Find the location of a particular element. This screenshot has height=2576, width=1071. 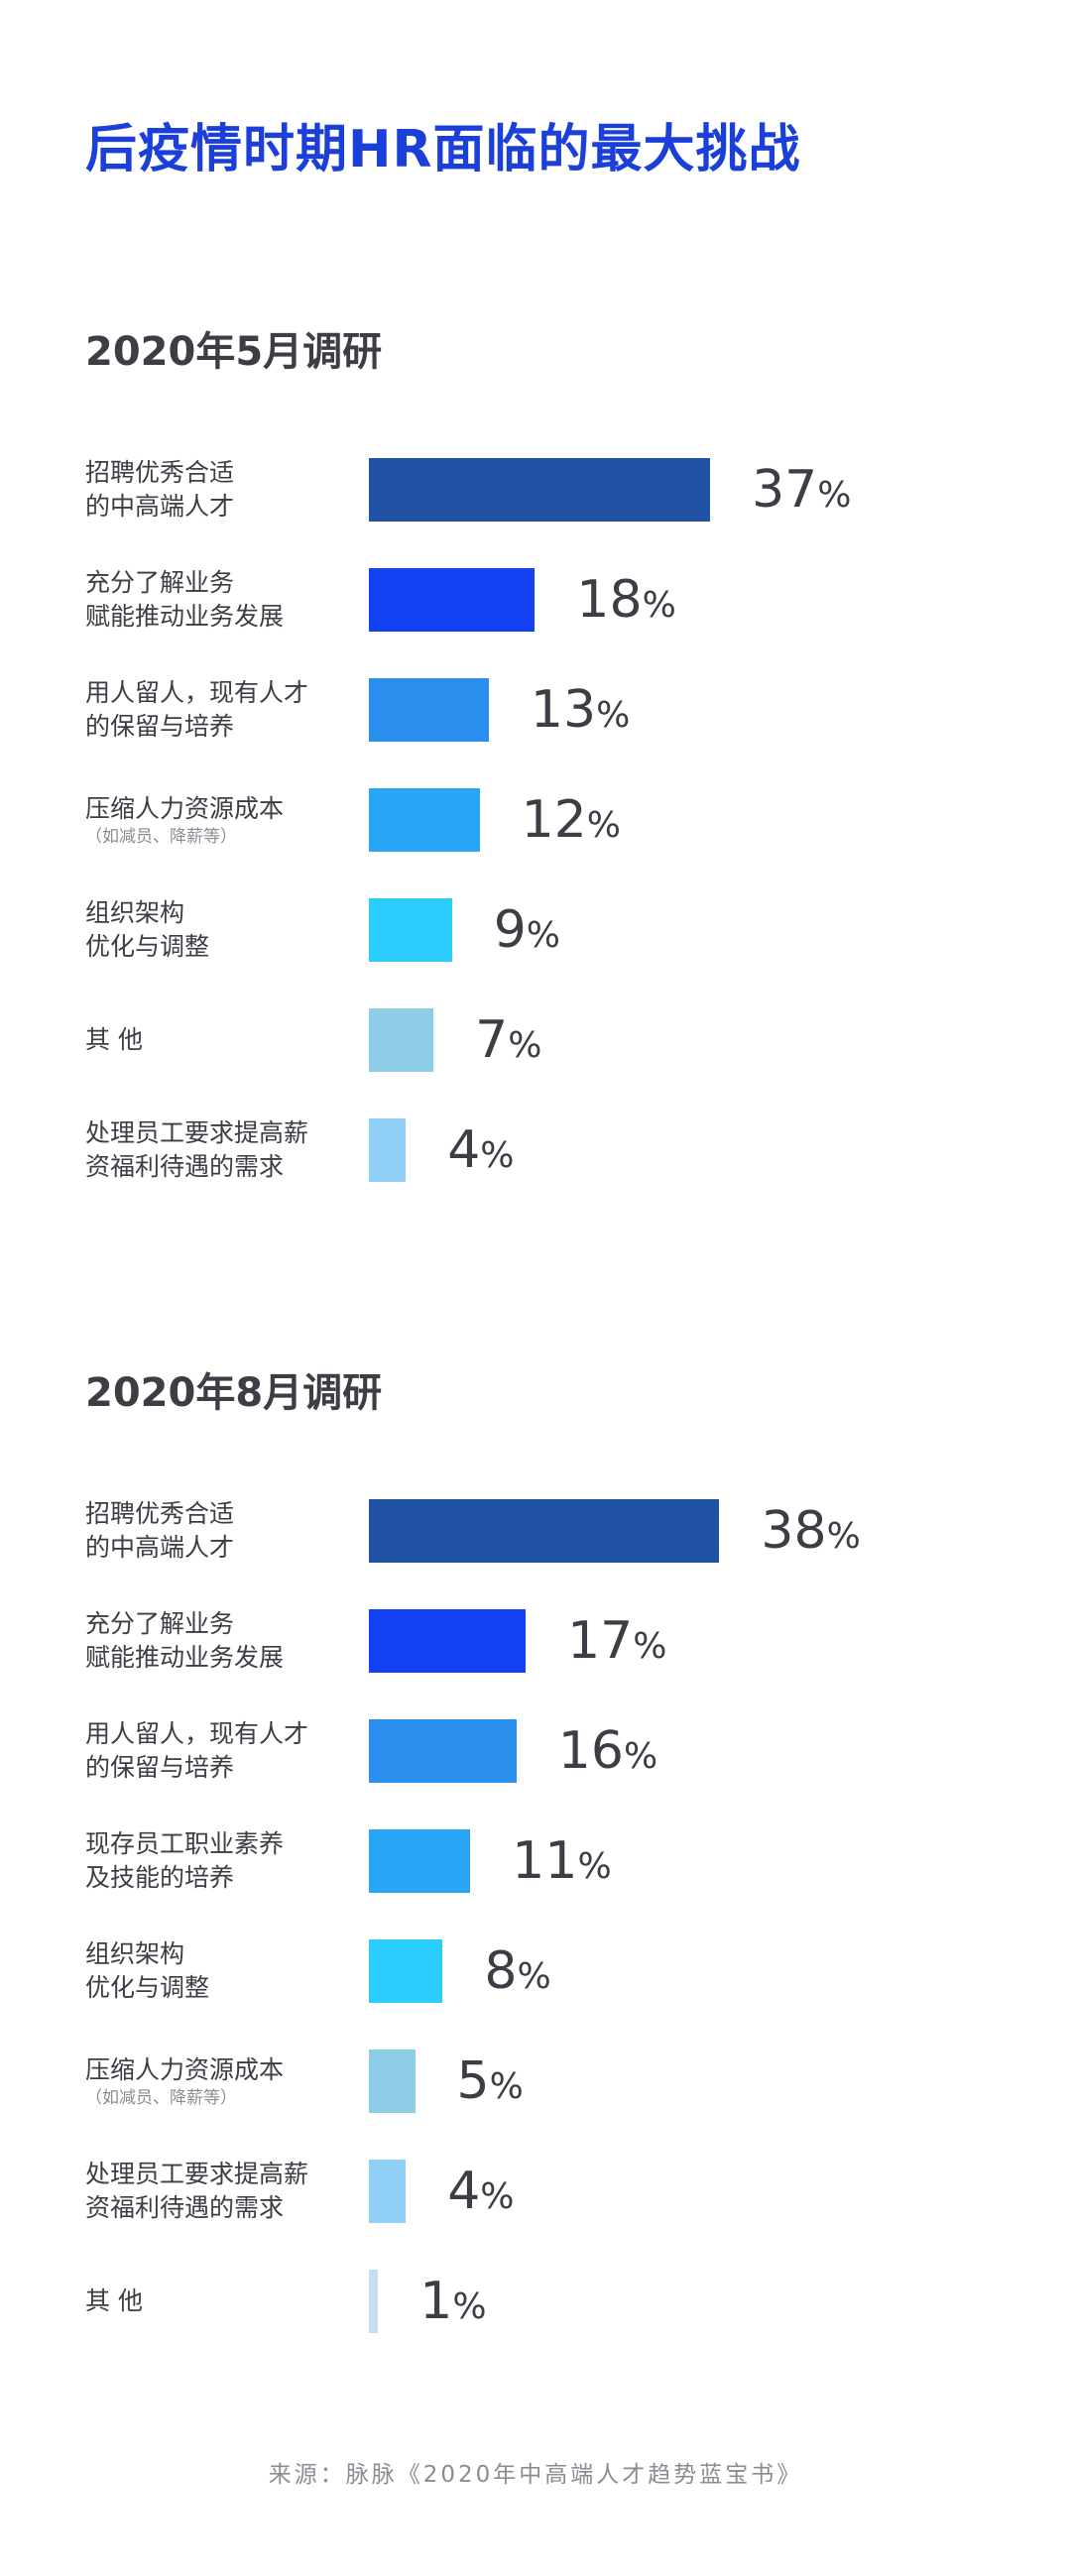

bar-row: 其 他 7% is located at coordinates (535, 1053).